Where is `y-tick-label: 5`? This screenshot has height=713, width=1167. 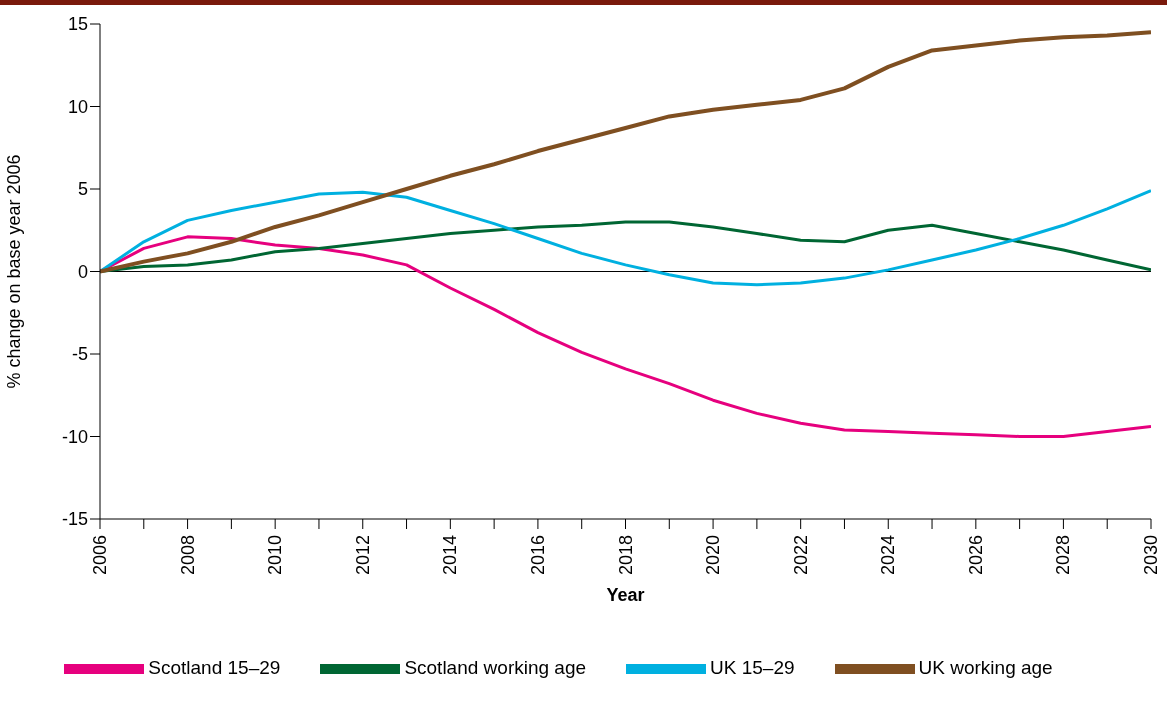
y-tick-label: 5 is located at coordinates (82, 189).